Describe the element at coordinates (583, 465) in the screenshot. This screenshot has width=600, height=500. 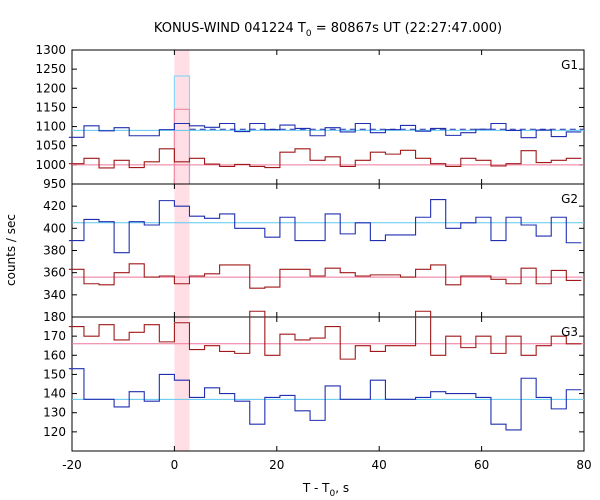
I see `x-tick-label: 80` at that location.